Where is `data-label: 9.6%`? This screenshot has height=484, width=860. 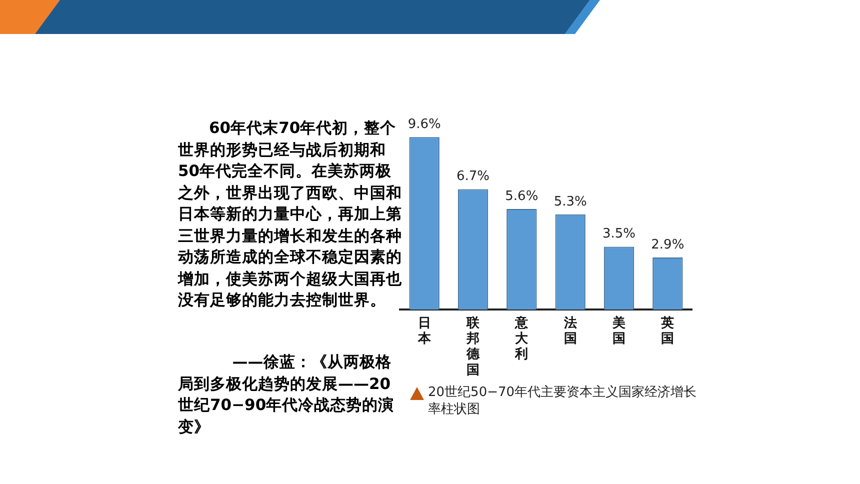 data-label: 9.6% is located at coordinates (424, 124).